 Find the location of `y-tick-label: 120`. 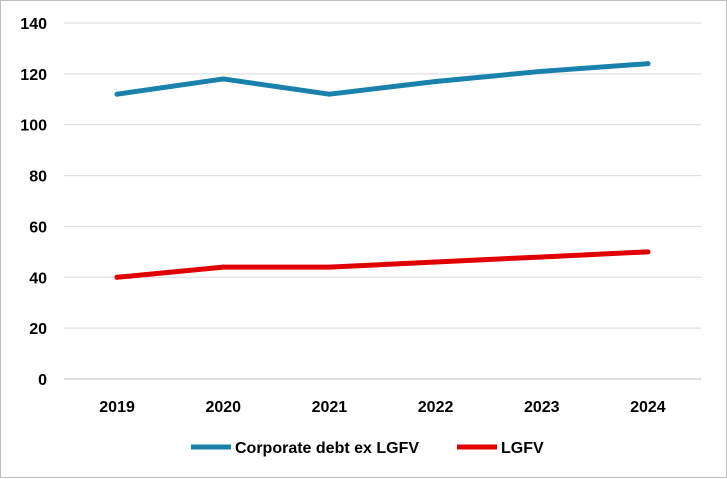

y-tick-label: 120 is located at coordinates (33, 75).